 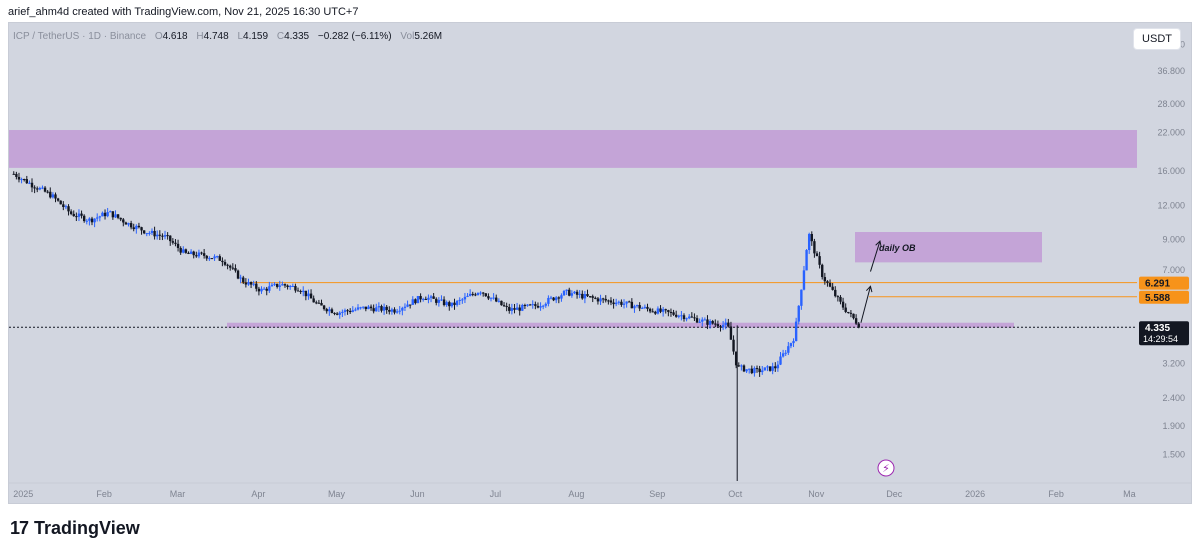 What do you see at coordinates (80, 36) in the screenshot?
I see `symbol-title: ICP / TetherUS · 1D · Binance` at bounding box center [80, 36].